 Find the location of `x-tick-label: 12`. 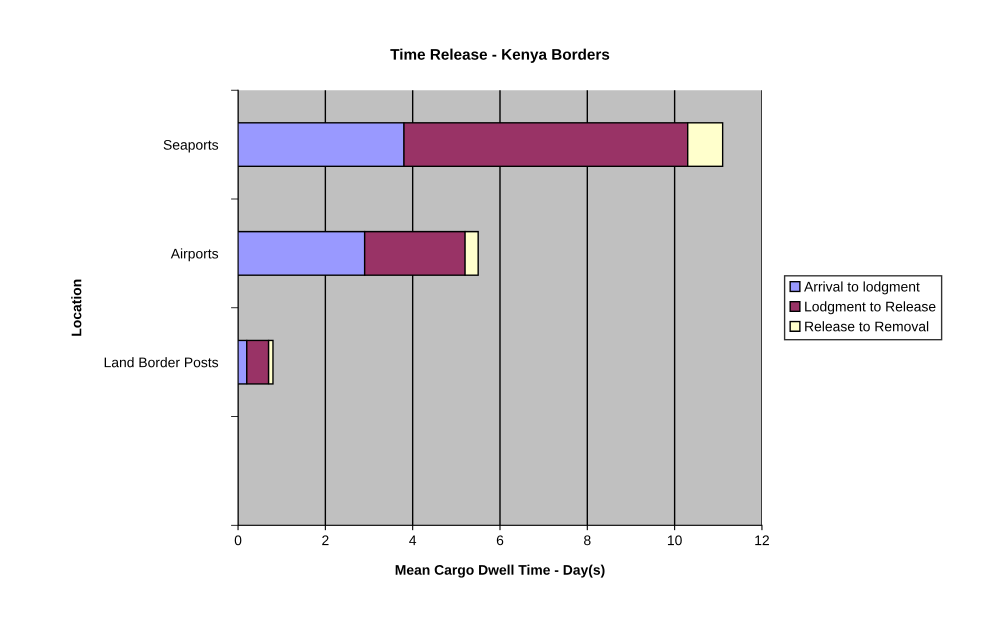

x-tick-label: 12 is located at coordinates (762, 540).